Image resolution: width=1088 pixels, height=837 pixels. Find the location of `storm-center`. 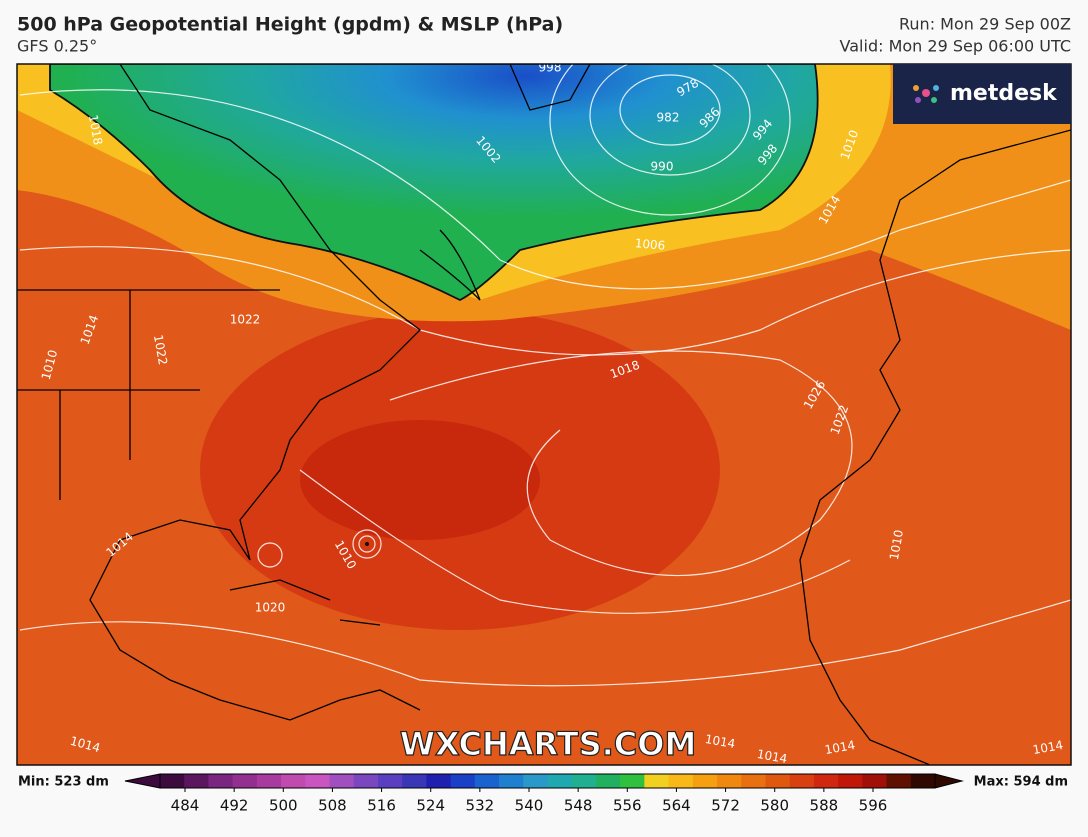

storm-center is located at coordinates (367, 544).